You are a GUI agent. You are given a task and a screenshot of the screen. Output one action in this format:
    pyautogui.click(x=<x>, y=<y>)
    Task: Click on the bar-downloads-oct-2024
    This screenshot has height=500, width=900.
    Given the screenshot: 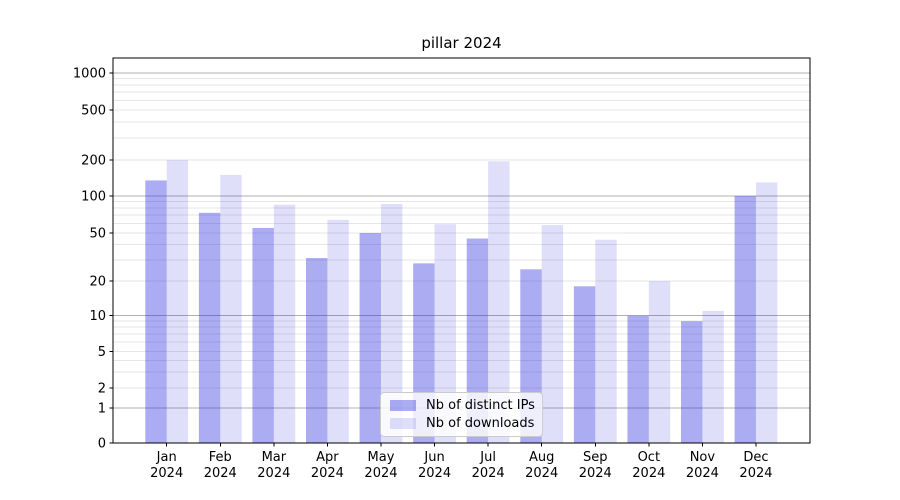 What is the action you would take?
    pyautogui.click(x=659, y=362)
    